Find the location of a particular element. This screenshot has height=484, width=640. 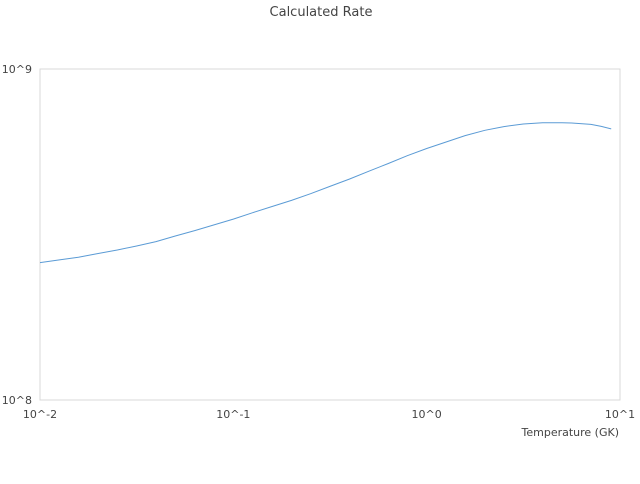

x-tick-label: 10^-1 is located at coordinates (233, 414).